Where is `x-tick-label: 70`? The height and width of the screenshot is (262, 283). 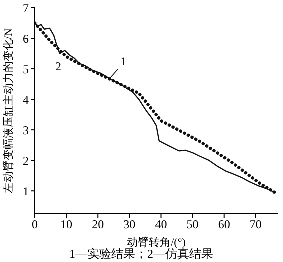
x-tick-label: 70 is located at coordinates (256, 225).